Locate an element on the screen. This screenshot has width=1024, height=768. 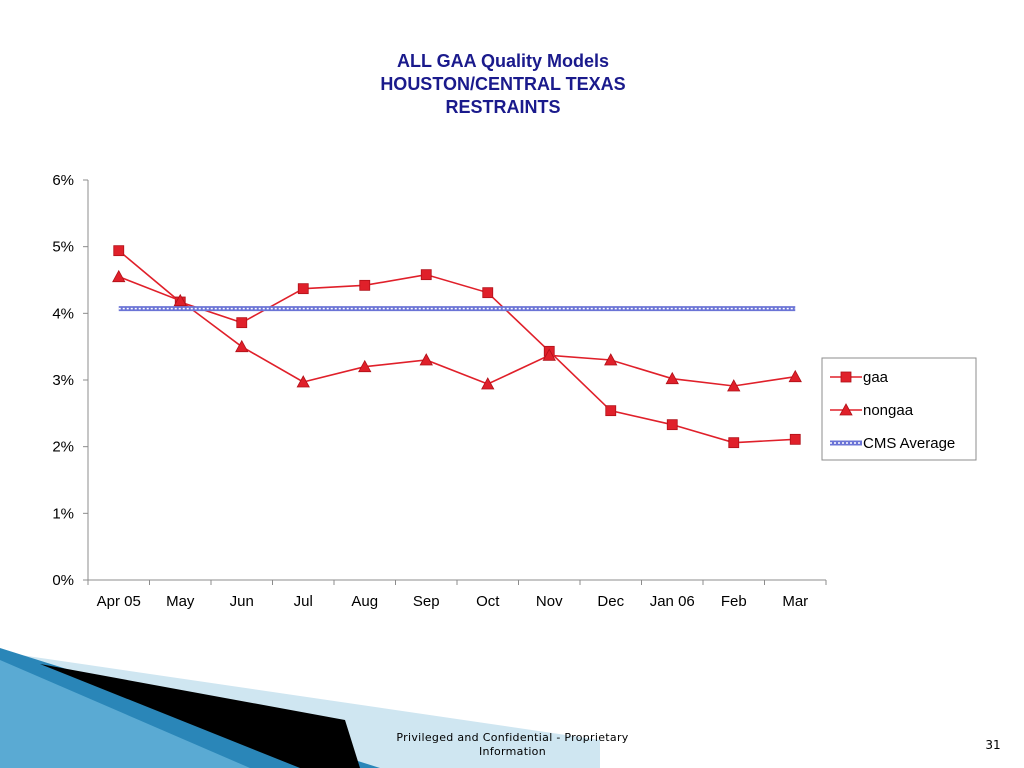
legend-item: CMS Average is located at coordinates (892, 443).